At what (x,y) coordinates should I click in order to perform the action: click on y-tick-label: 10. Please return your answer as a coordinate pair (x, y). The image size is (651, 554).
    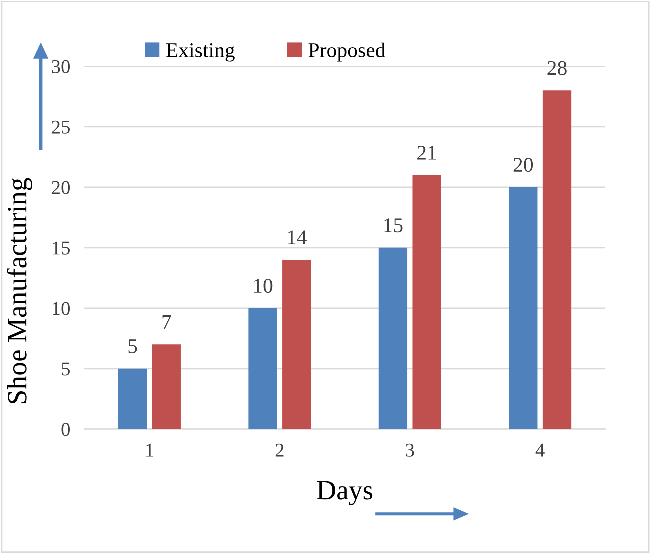
    Looking at the image, I should click on (61, 309).